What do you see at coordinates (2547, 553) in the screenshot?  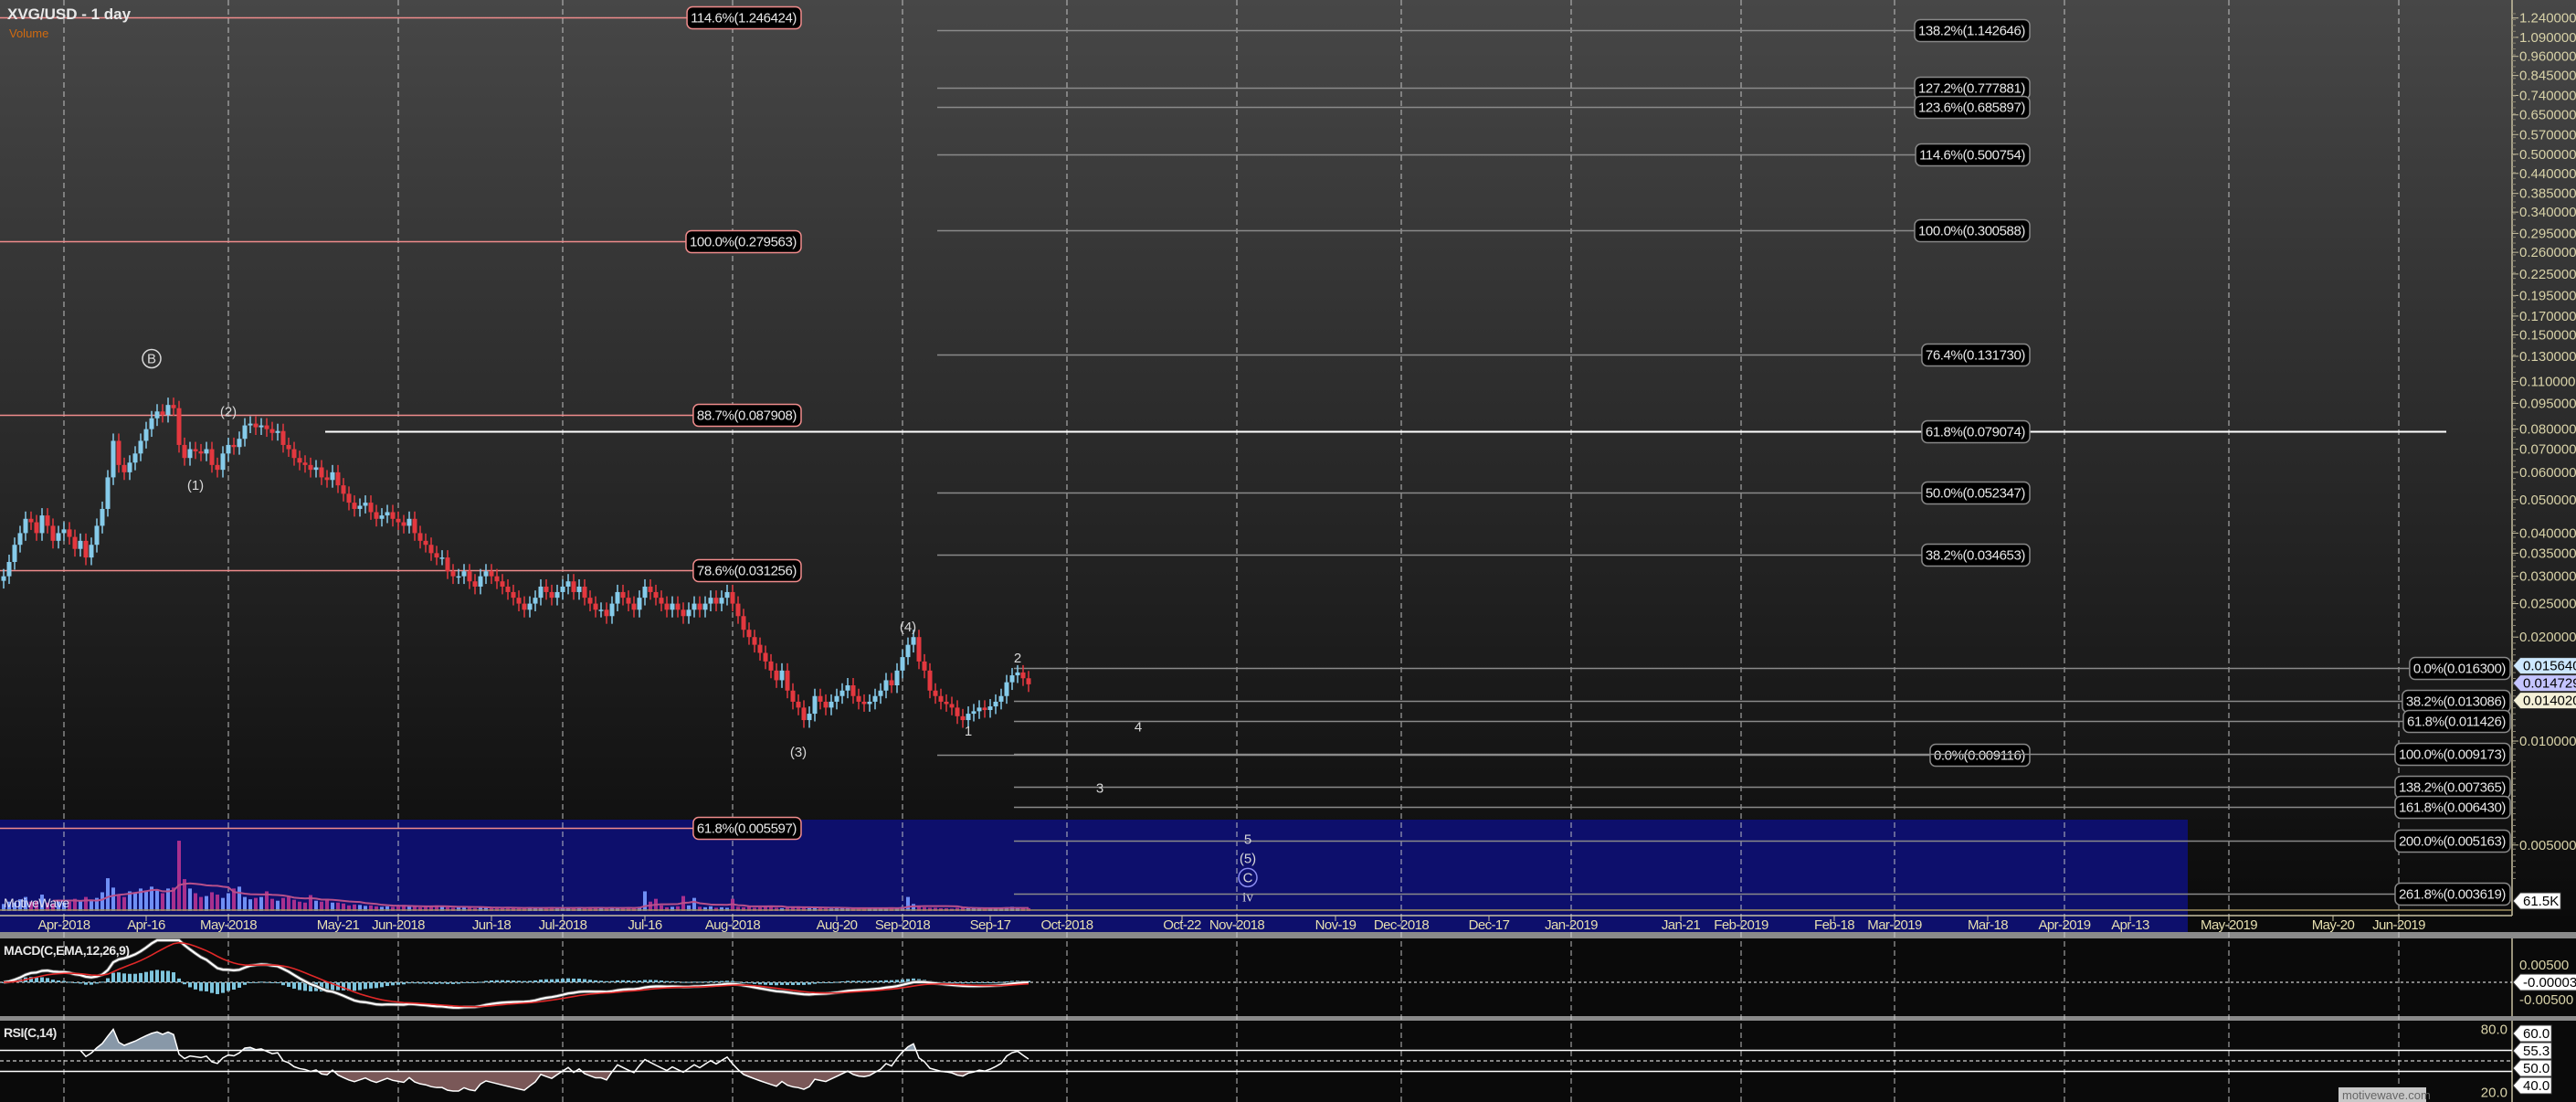 I see `y-axis-label: 0.035000` at bounding box center [2547, 553].